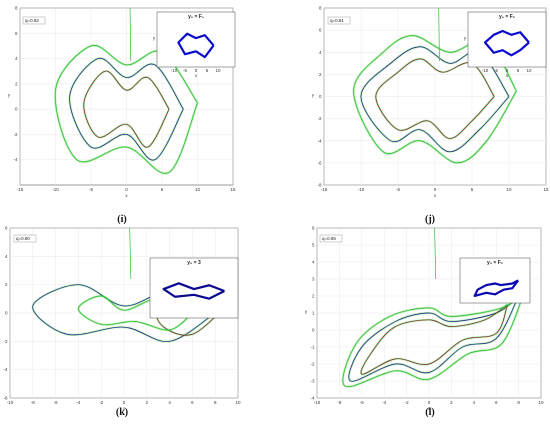 The image size is (550, 434). Describe the element at coordinates (507, 75) in the screenshot. I see `inset-x-label-j: x` at that location.